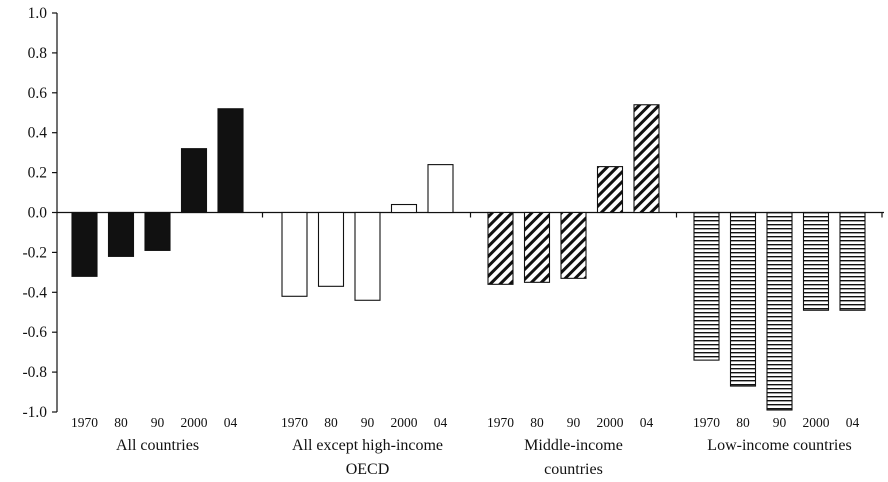  What do you see at coordinates (573, 445) in the screenshot?
I see `x-group-label: Middle-income` at bounding box center [573, 445].